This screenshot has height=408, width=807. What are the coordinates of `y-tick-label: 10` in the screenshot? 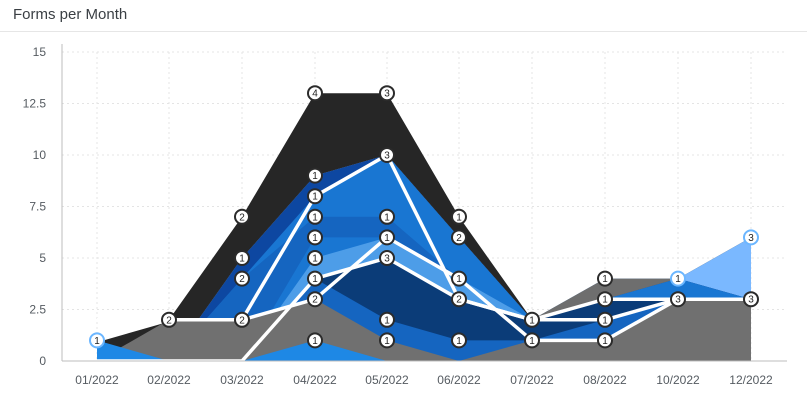 It's located at (40, 155).